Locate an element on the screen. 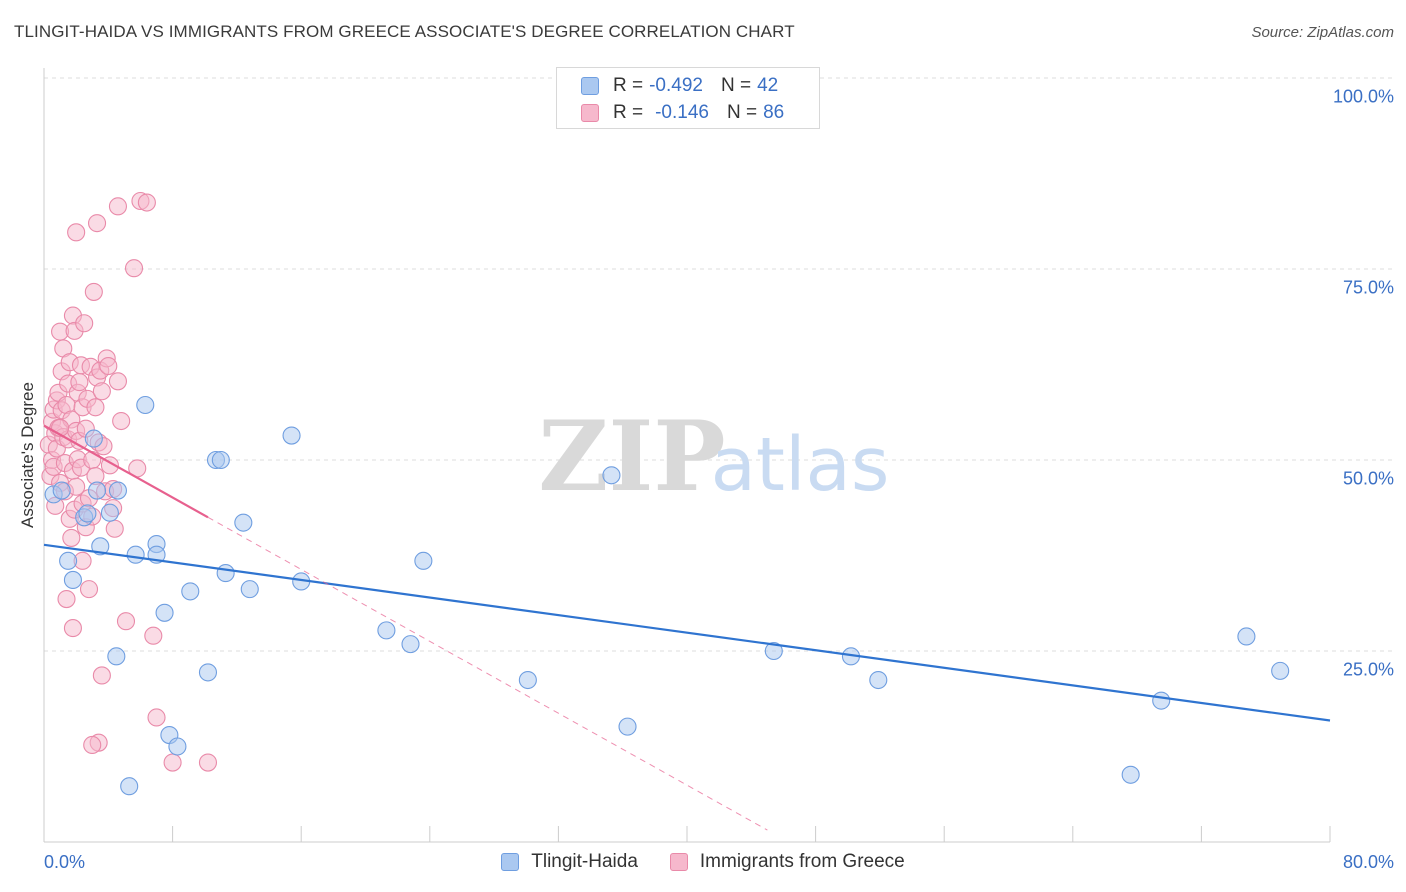 This screenshot has height=892, width=1406. watermark-atlas: atlas is located at coordinates (800, 465).